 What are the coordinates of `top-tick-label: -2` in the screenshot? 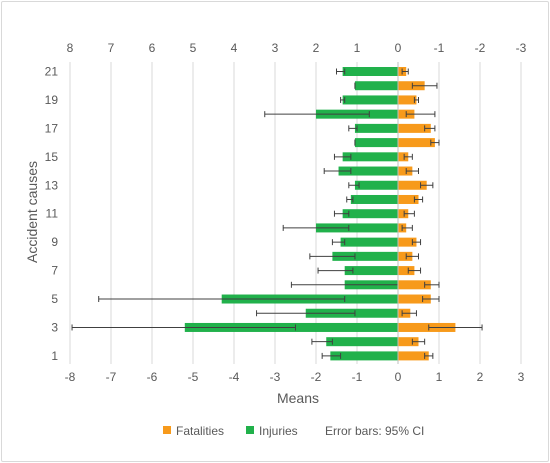 It's located at (480, 48).